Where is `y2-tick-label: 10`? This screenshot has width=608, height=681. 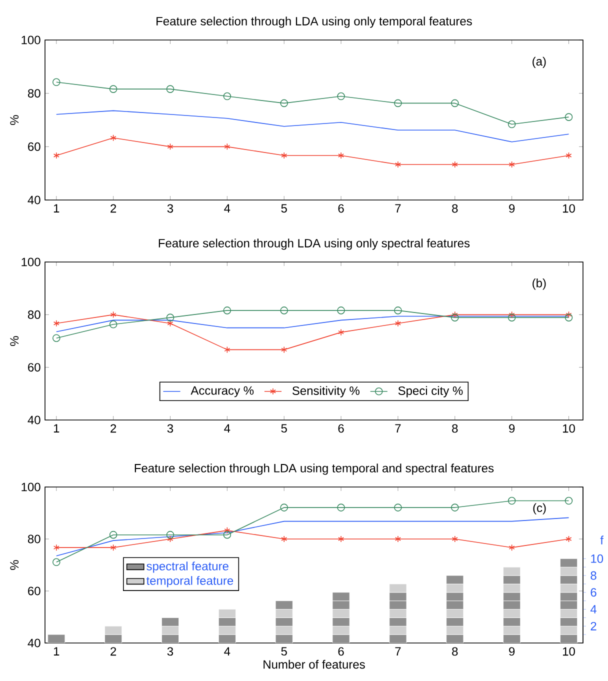
y2-tick-label: 10 is located at coordinates (597, 558).